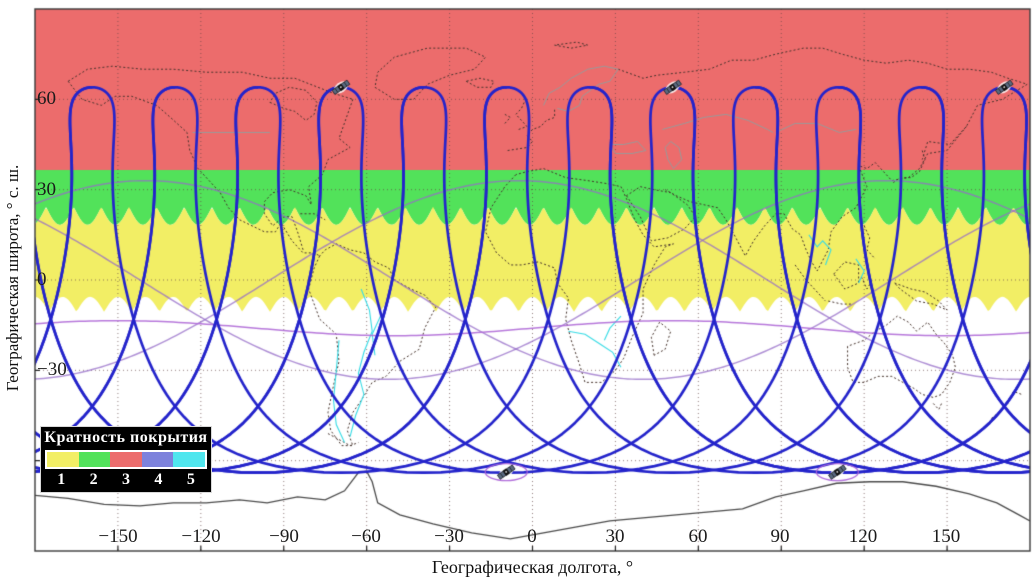 Image resolution: width=1034 pixels, height=586 pixels. I want to click on legend-label-5: 5, so click(190, 479).